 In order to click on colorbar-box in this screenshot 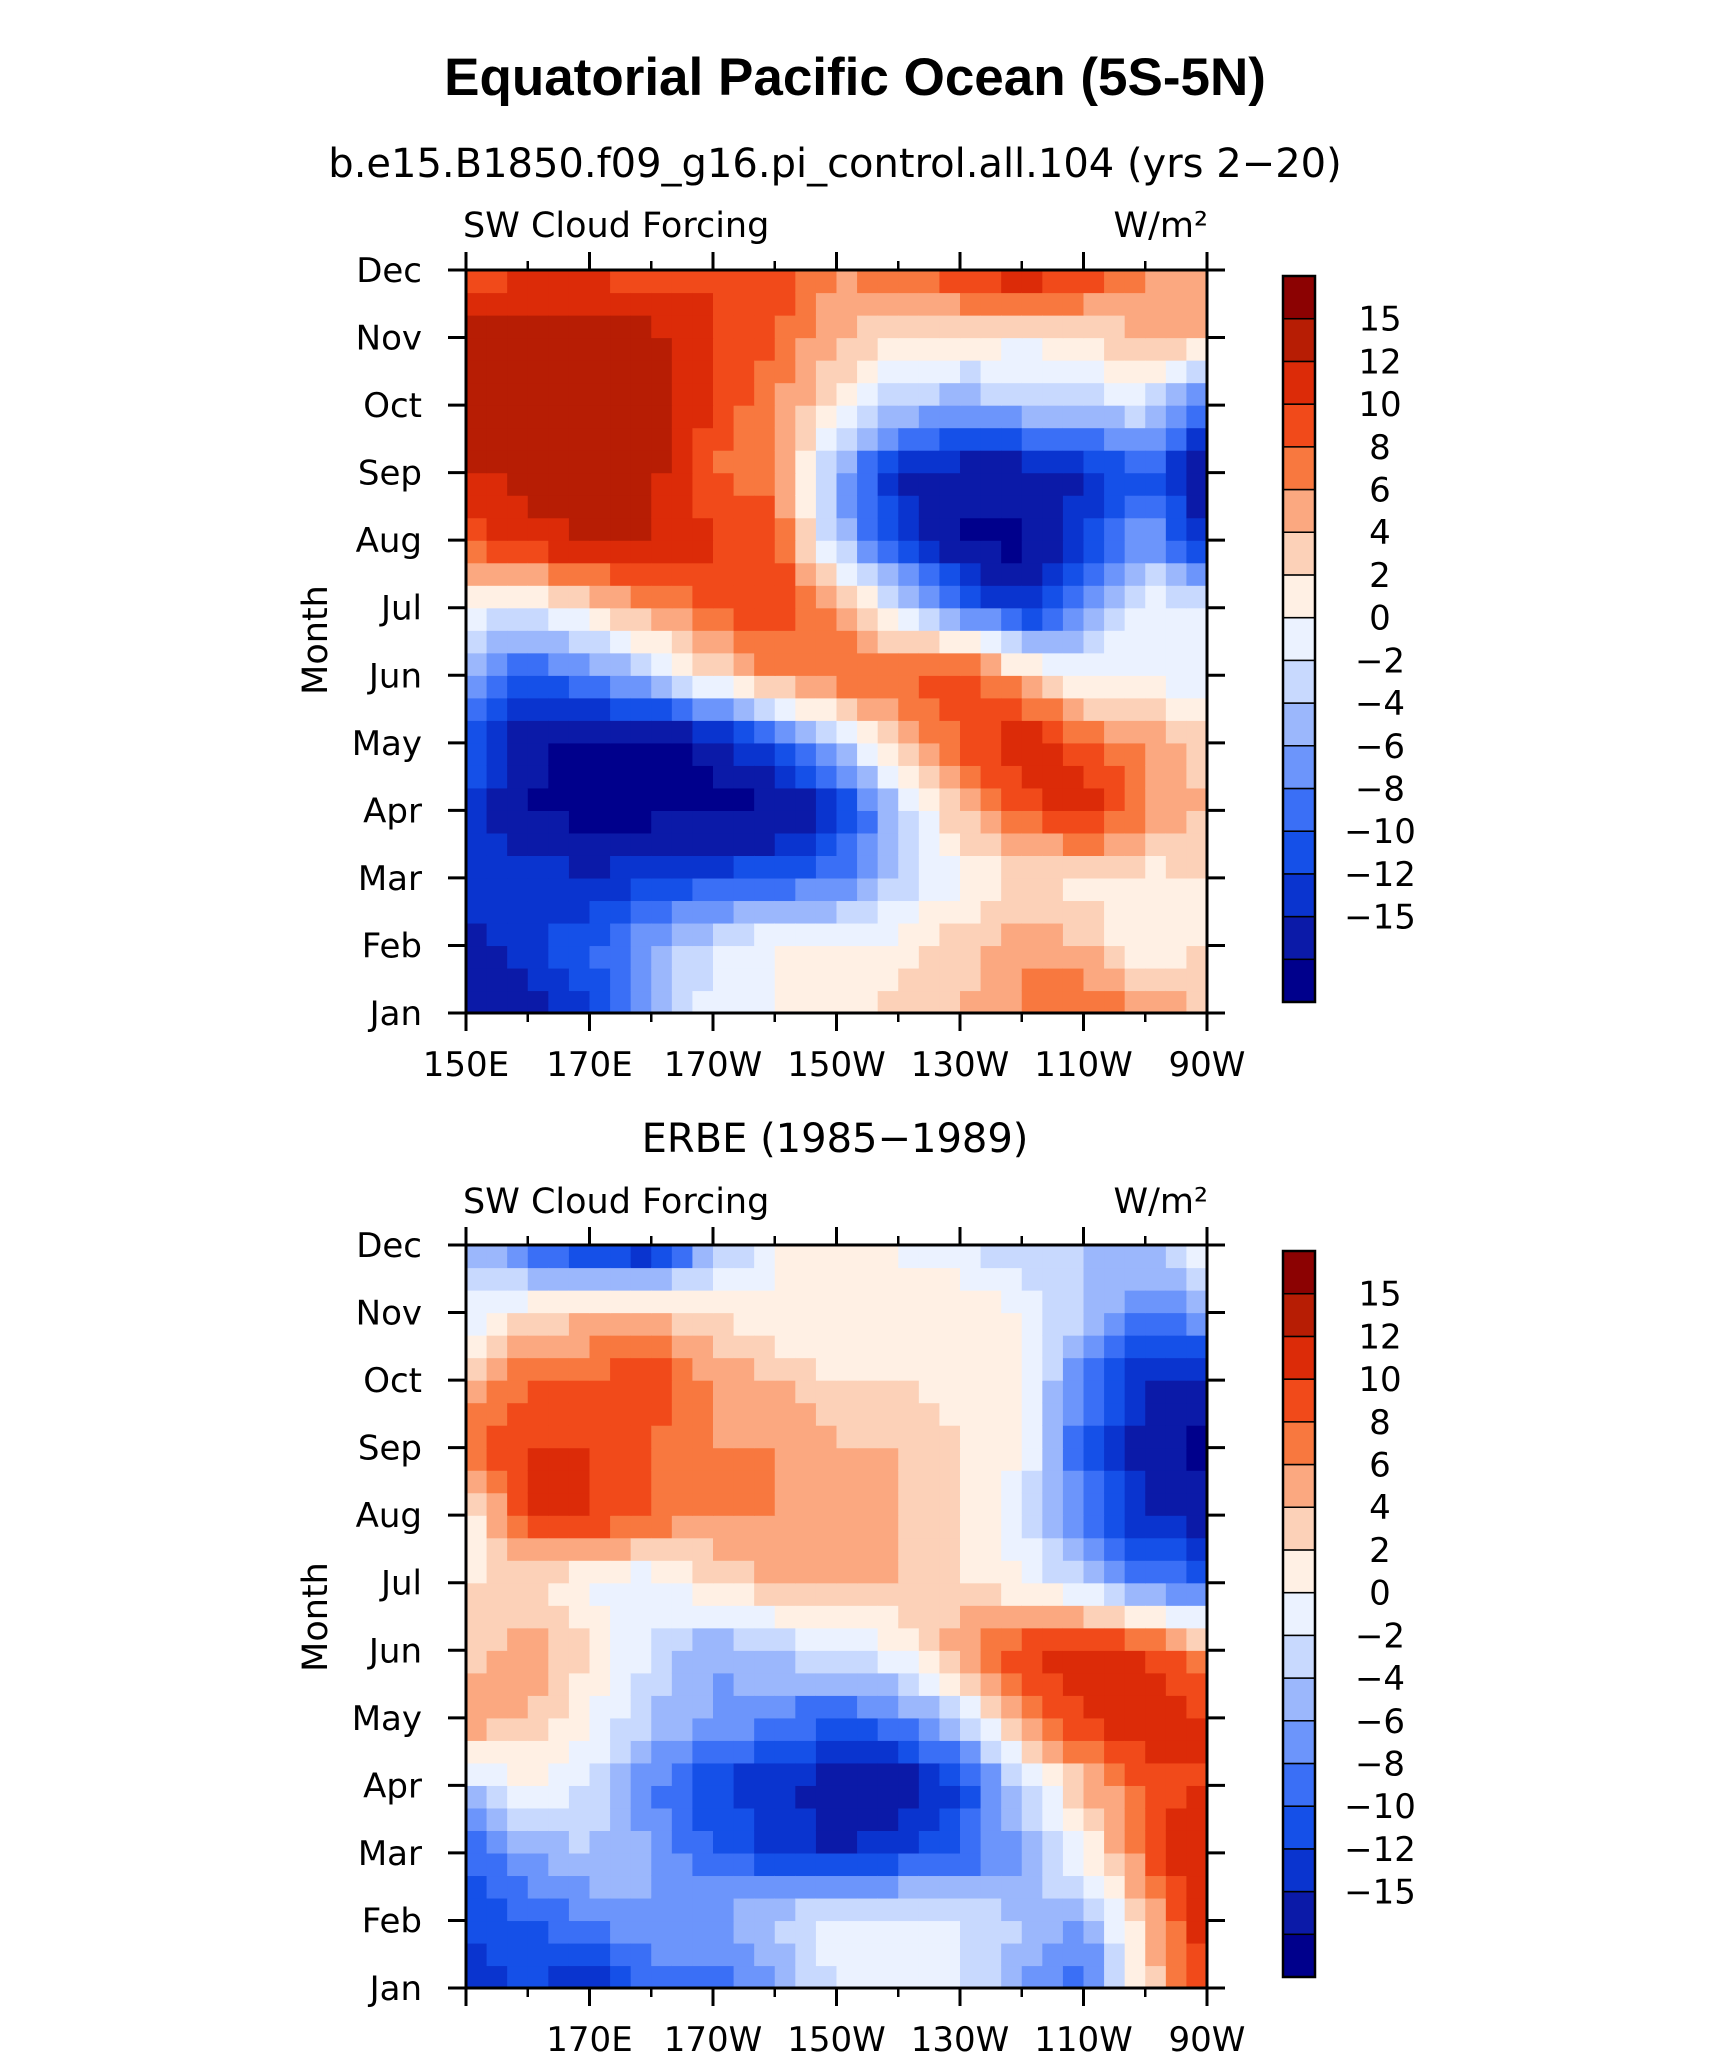, I will do `click(1299, 340)`.